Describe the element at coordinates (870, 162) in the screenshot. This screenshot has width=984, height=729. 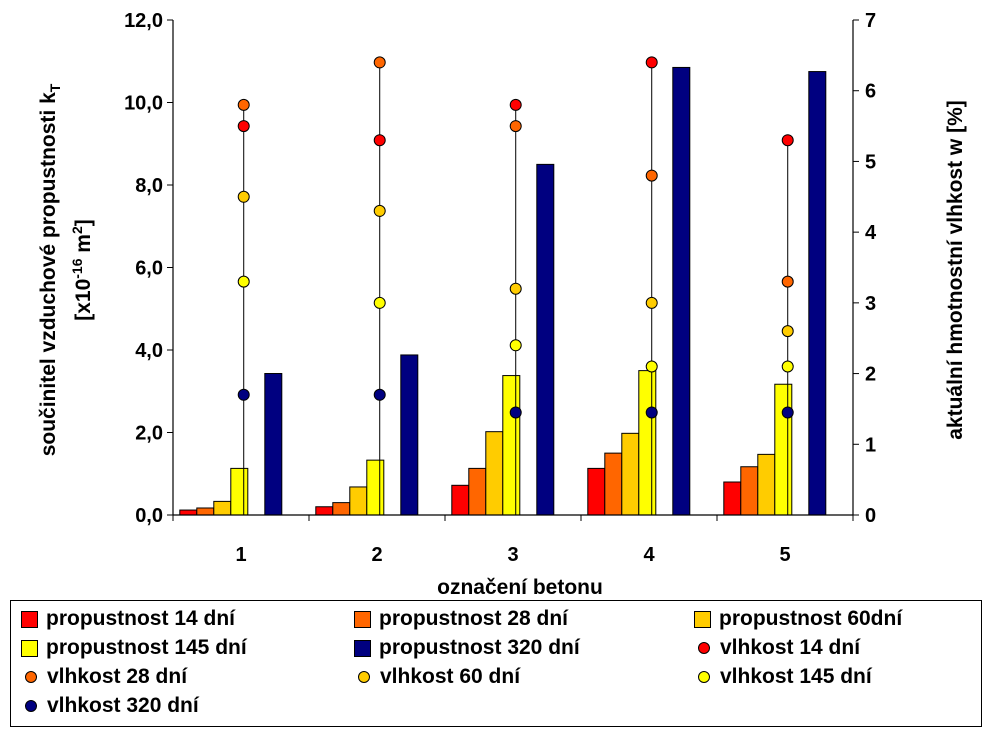
I see `y2-tick-label: 5` at that location.